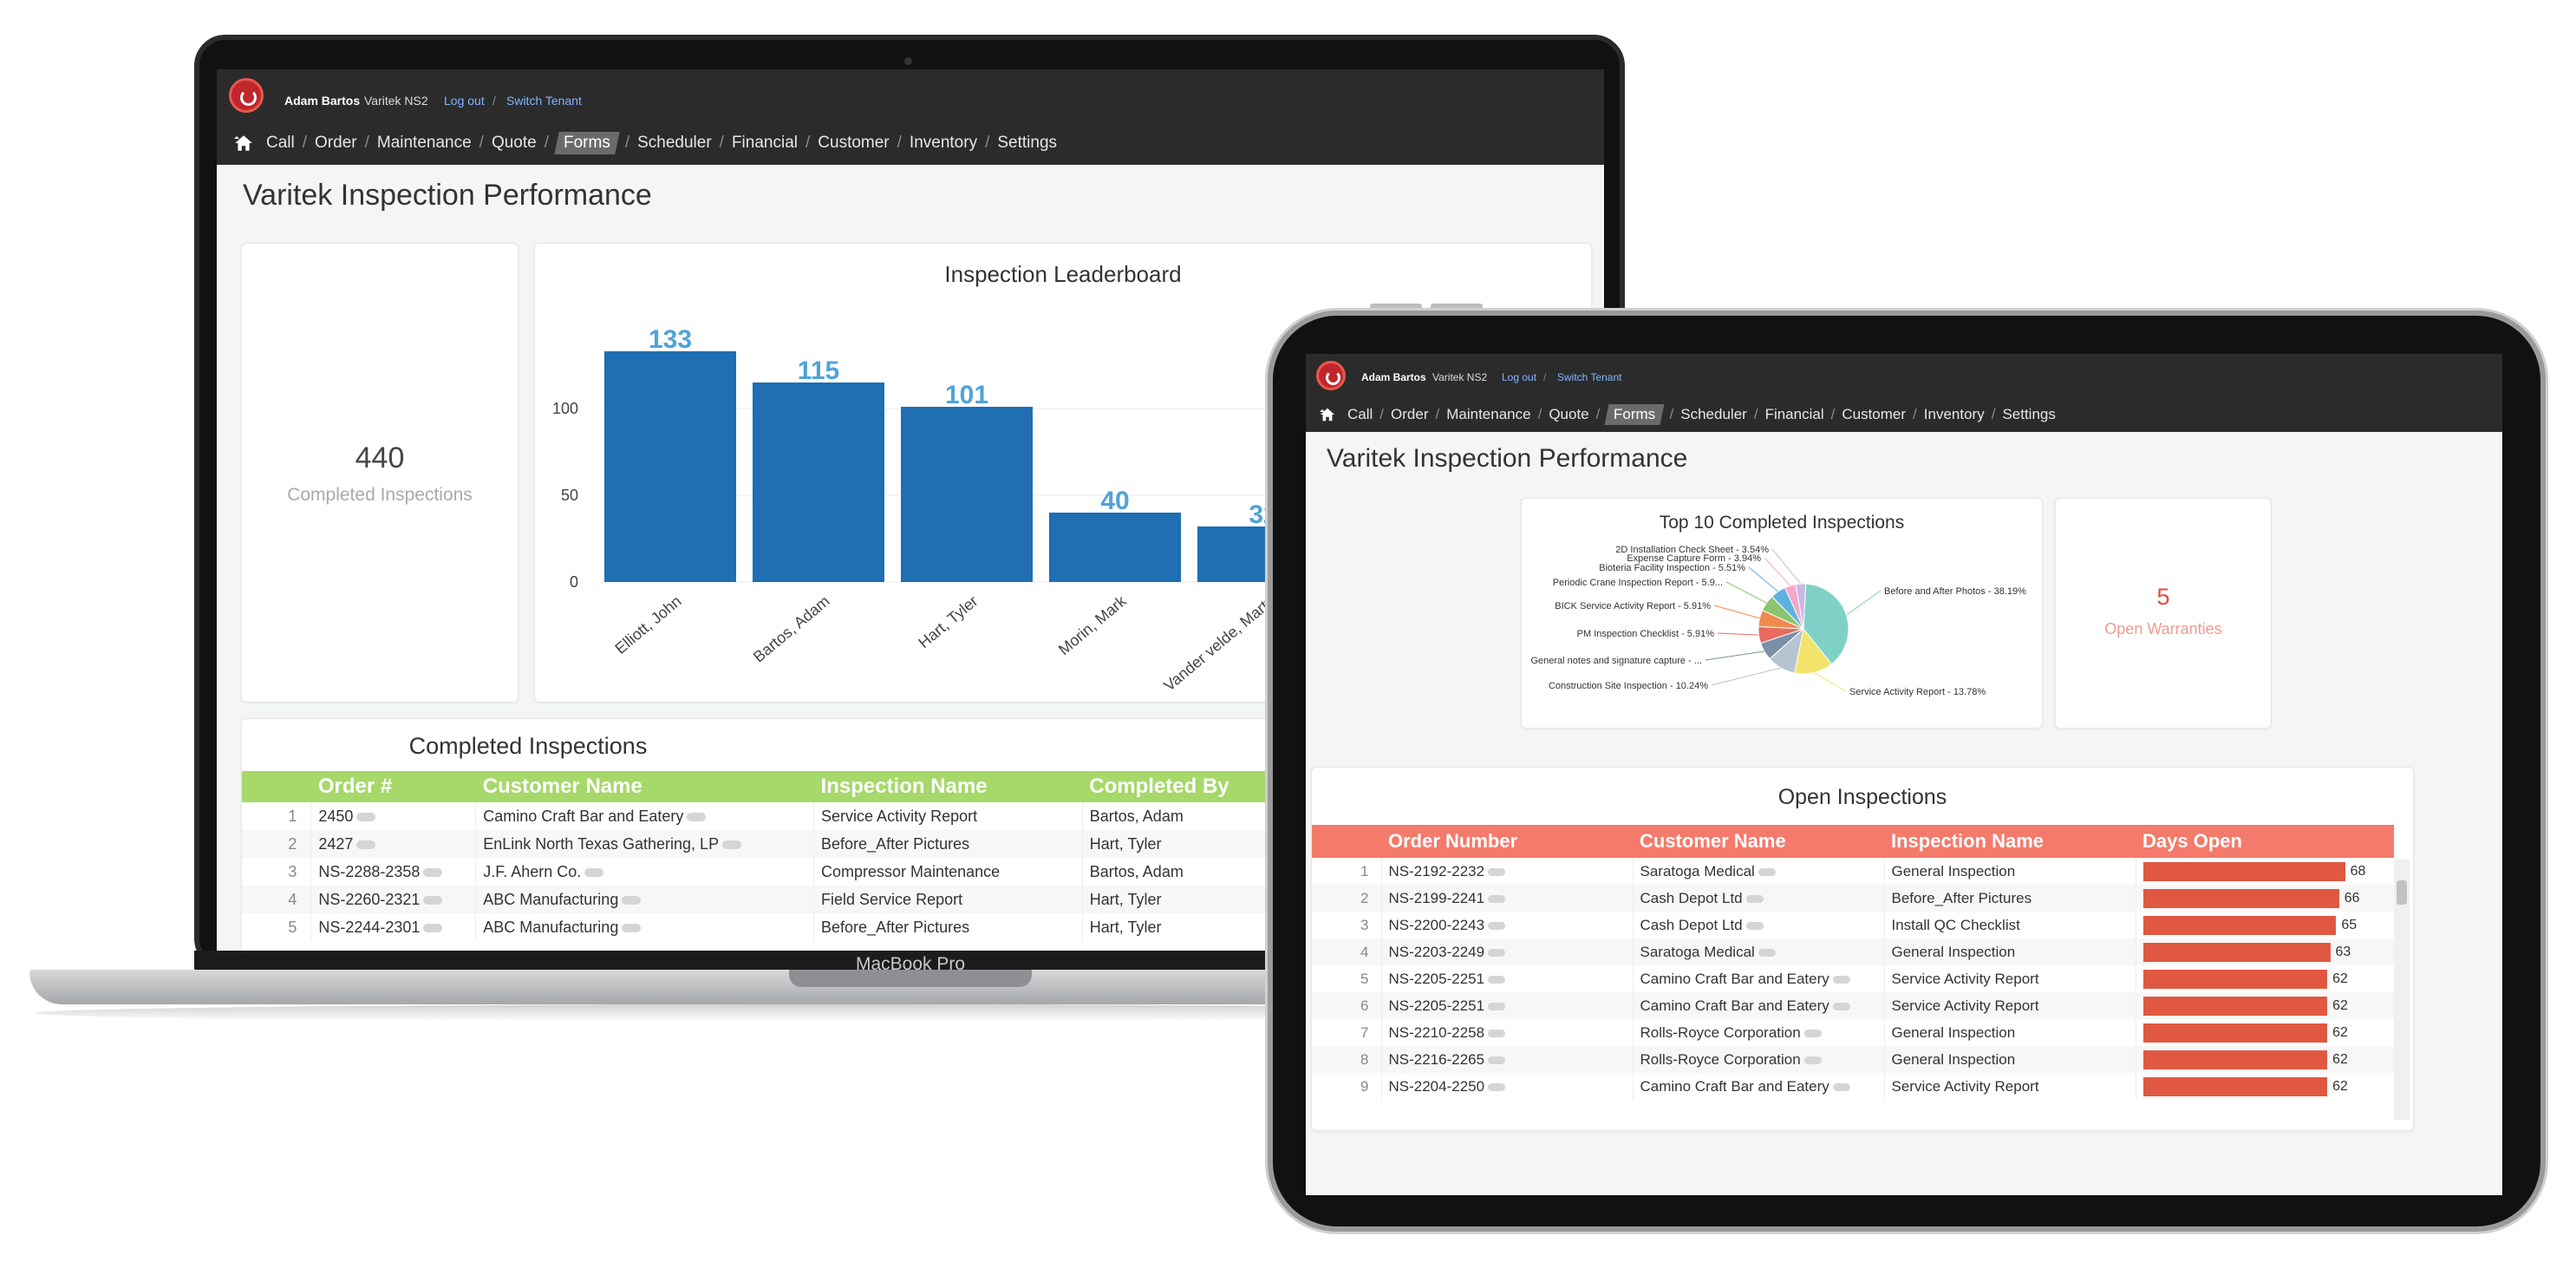  I want to click on cell-order: NS-2210-2258, so click(1436, 1032).